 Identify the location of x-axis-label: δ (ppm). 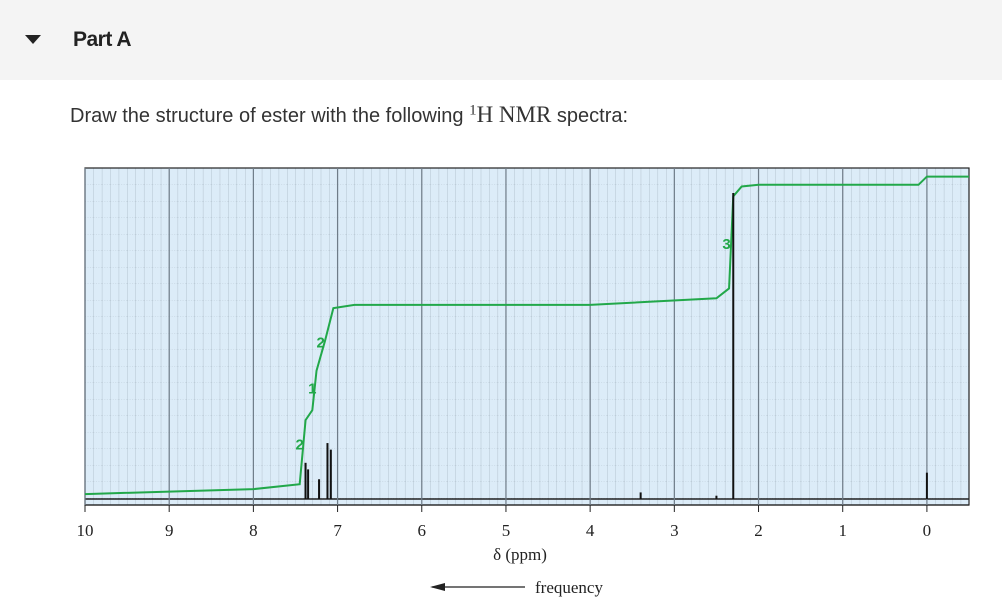
(520, 554).